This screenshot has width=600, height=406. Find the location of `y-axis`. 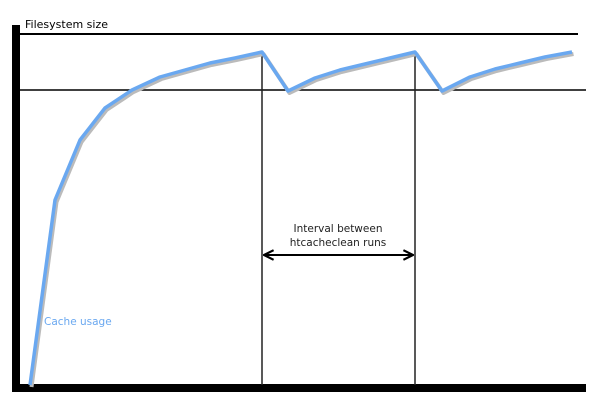

y-axis is located at coordinates (16, 208).